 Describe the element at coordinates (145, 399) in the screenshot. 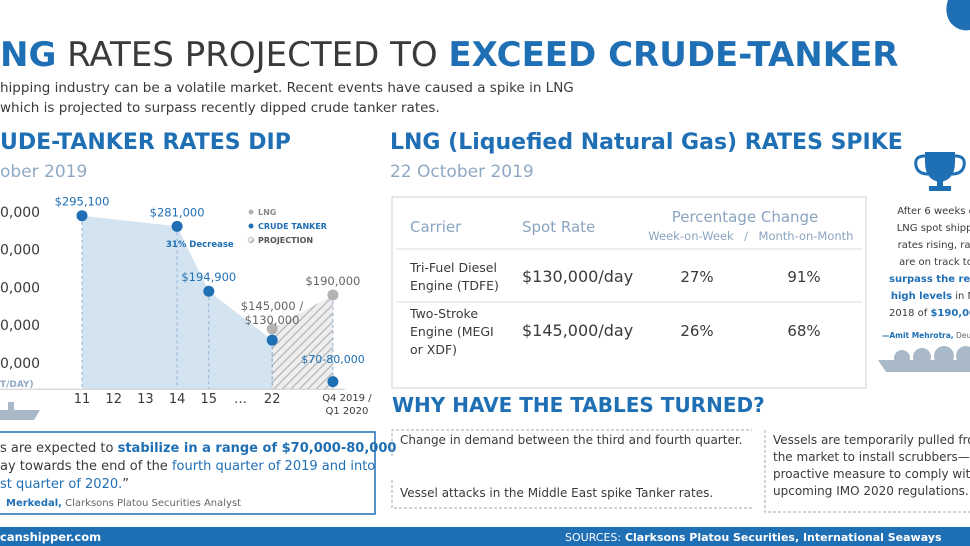

I see `x-tick-label: 13` at that location.